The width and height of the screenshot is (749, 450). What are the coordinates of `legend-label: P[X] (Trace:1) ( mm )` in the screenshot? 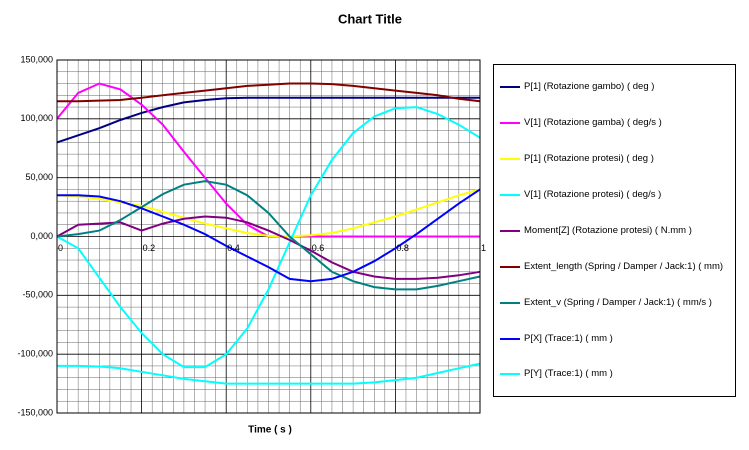 It's located at (568, 338).